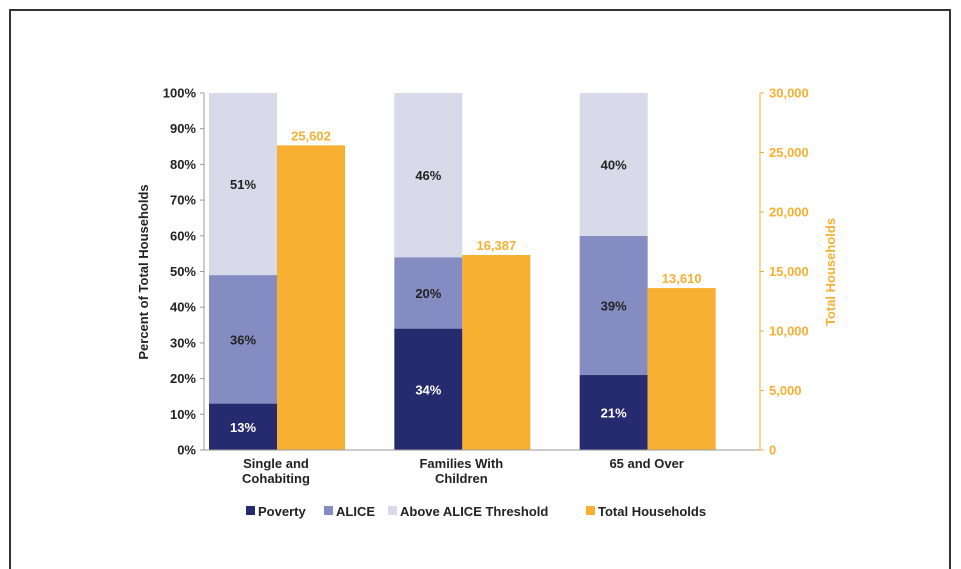  Describe the element at coordinates (282, 511) in the screenshot. I see `legend-label-0: Poverty` at that location.